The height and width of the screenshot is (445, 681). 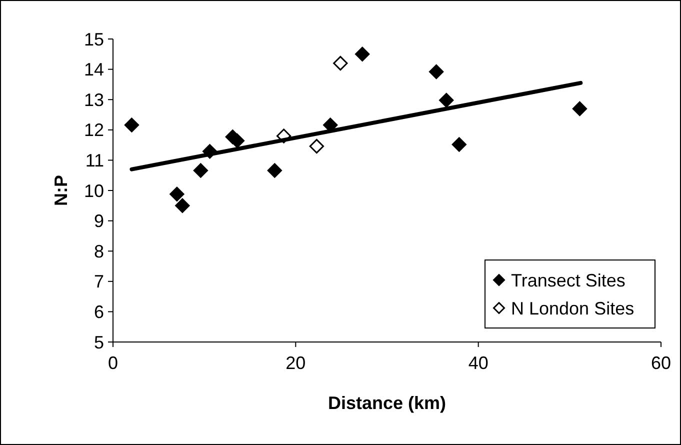 What do you see at coordinates (94, 190) in the screenshot?
I see `y-tick-label: 10` at bounding box center [94, 190].